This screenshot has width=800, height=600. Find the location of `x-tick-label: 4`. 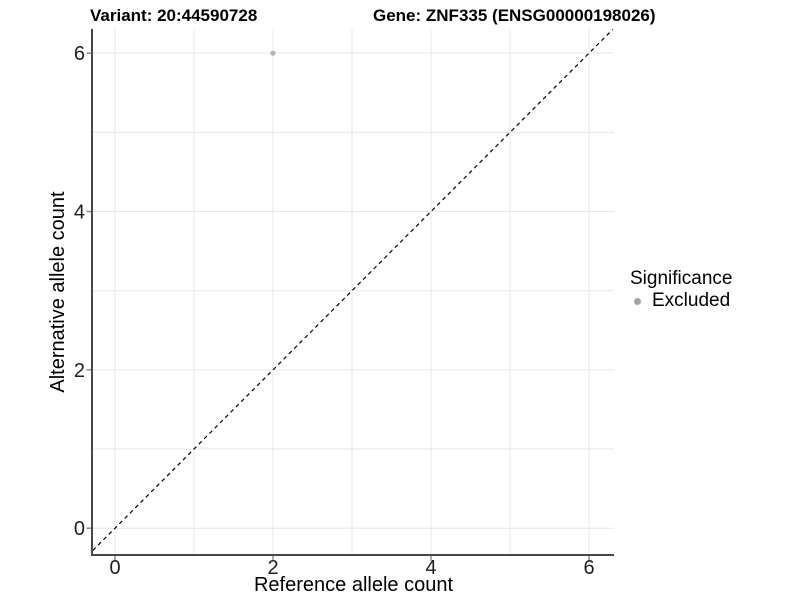

x-tick-label: 4 is located at coordinates (430, 568).